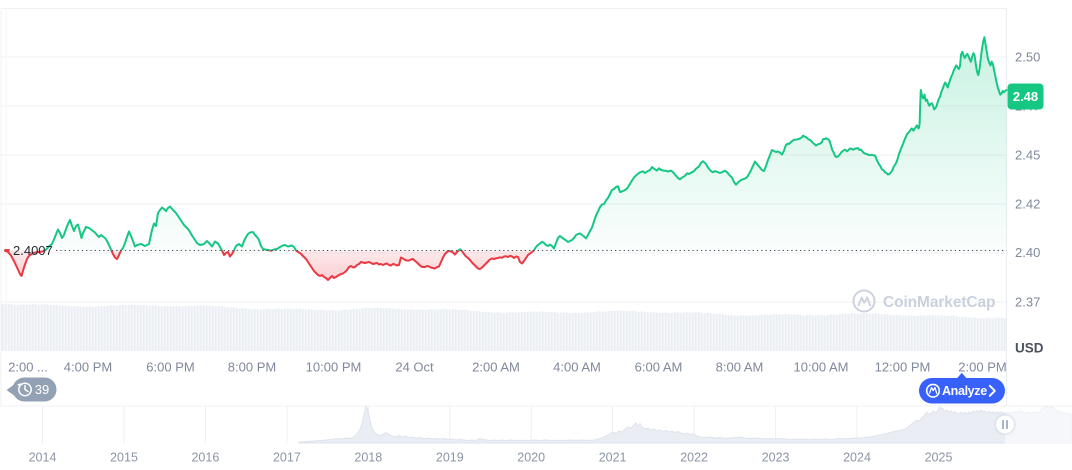 The height and width of the screenshot is (470, 1072). What do you see at coordinates (88, 367) in the screenshot?
I see `svg-text: 4:00 PM` at bounding box center [88, 367].